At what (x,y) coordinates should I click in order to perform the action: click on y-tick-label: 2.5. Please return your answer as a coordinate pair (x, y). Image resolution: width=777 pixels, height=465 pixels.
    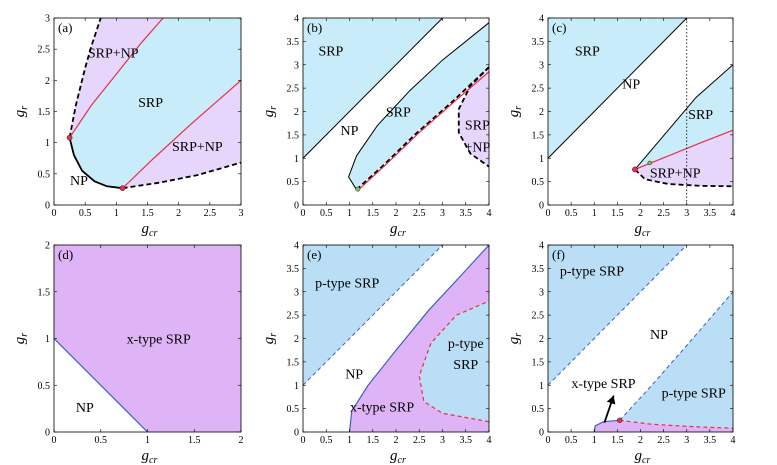
    Looking at the image, I should click on (538, 89).